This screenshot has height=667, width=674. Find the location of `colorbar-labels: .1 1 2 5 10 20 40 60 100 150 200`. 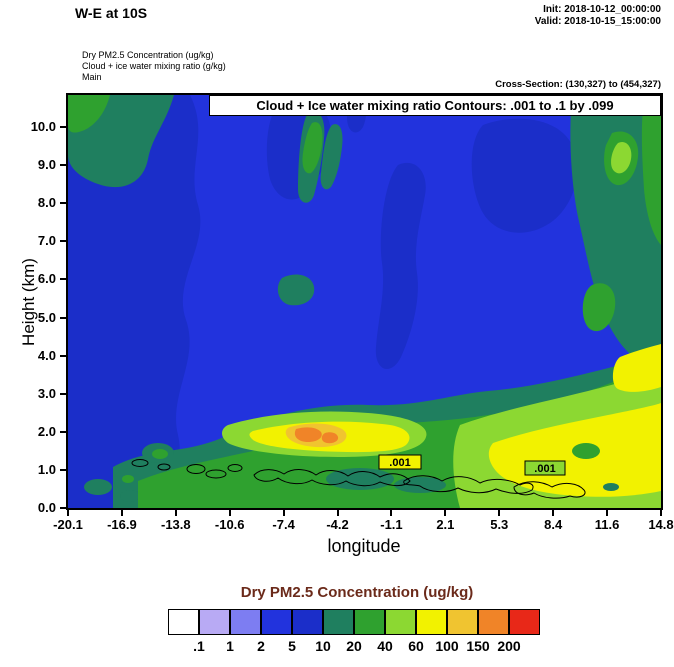

colorbar-labels: .1 1 2 5 10 20 40 60 100 150 200 is located at coordinates (354, 647).